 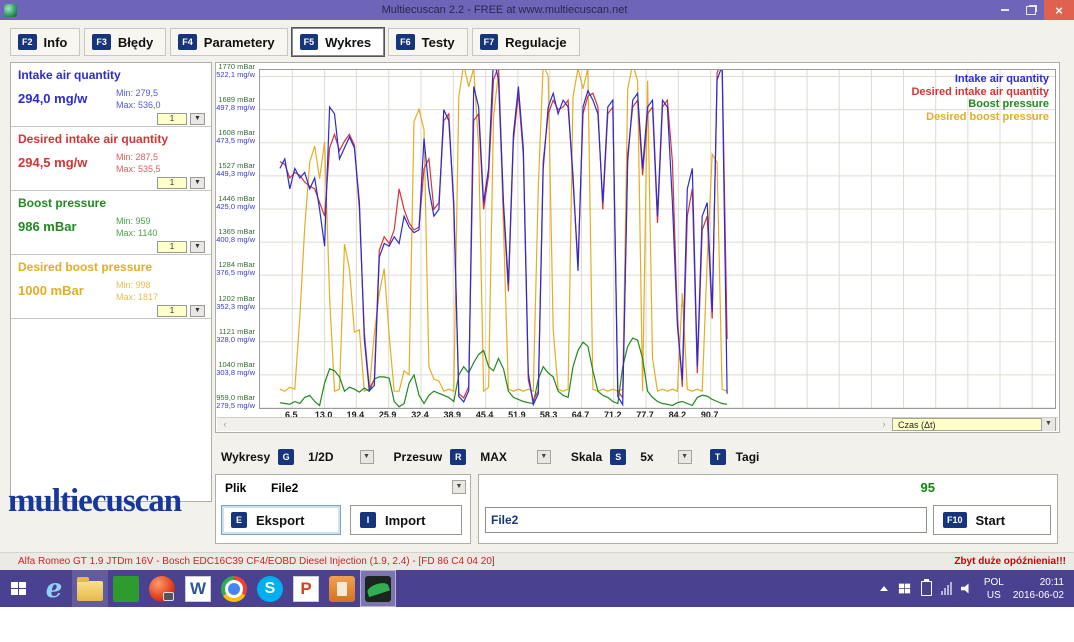 I want to click on parameter-minmax: Min: 998 Max: 1817, so click(x=137, y=291).